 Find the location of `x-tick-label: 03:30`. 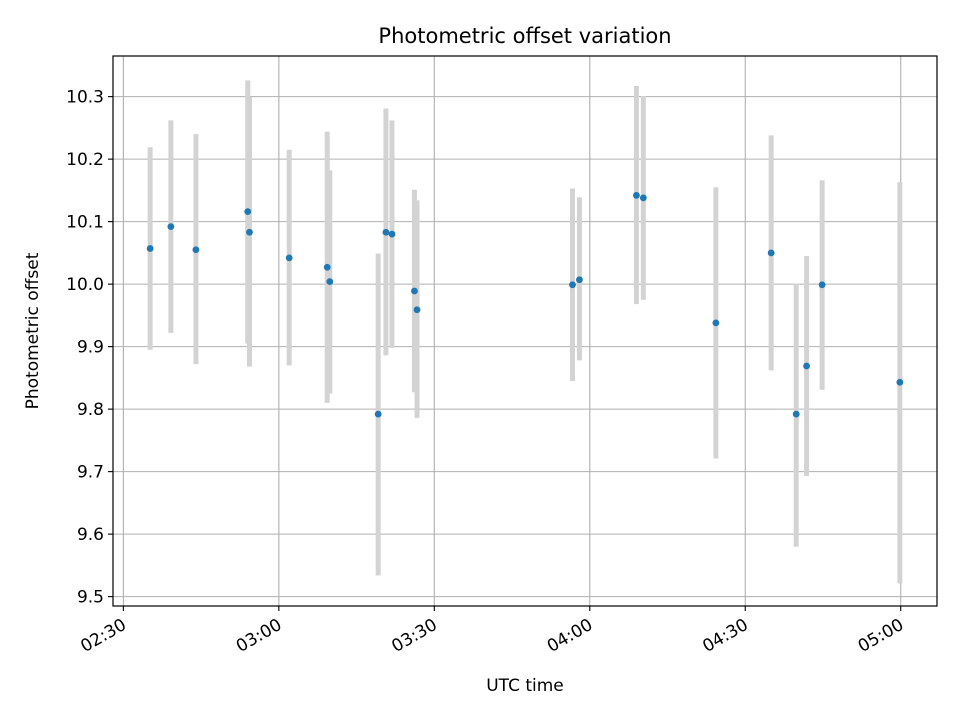

x-tick-label: 03:30 is located at coordinates (414, 636).